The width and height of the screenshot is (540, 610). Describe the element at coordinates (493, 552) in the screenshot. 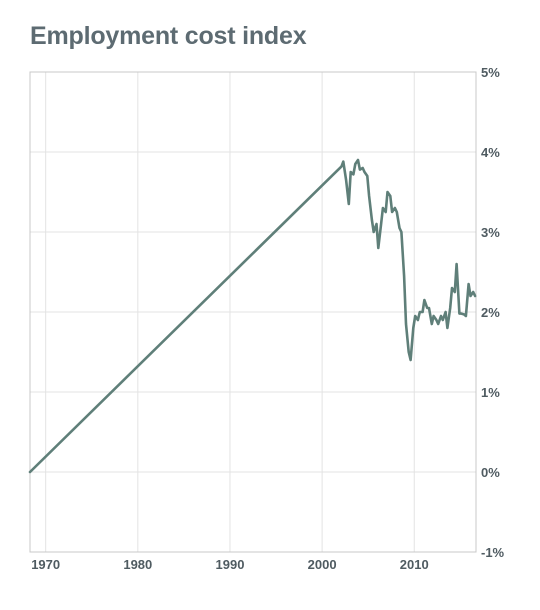

I see `y-tick-label: -1%` at that location.